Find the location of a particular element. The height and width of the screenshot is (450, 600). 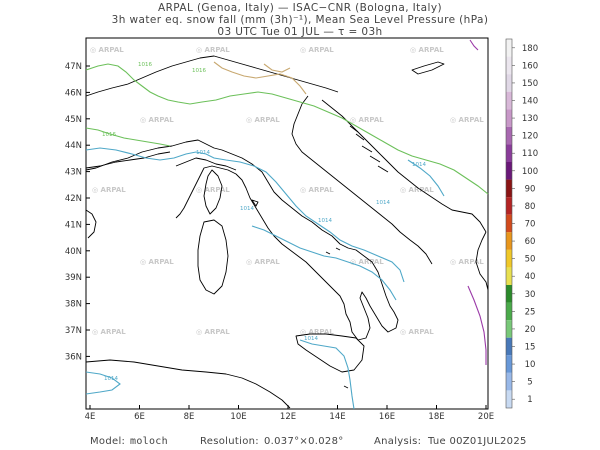

colorbar-label: 90 is located at coordinates (530, 189).